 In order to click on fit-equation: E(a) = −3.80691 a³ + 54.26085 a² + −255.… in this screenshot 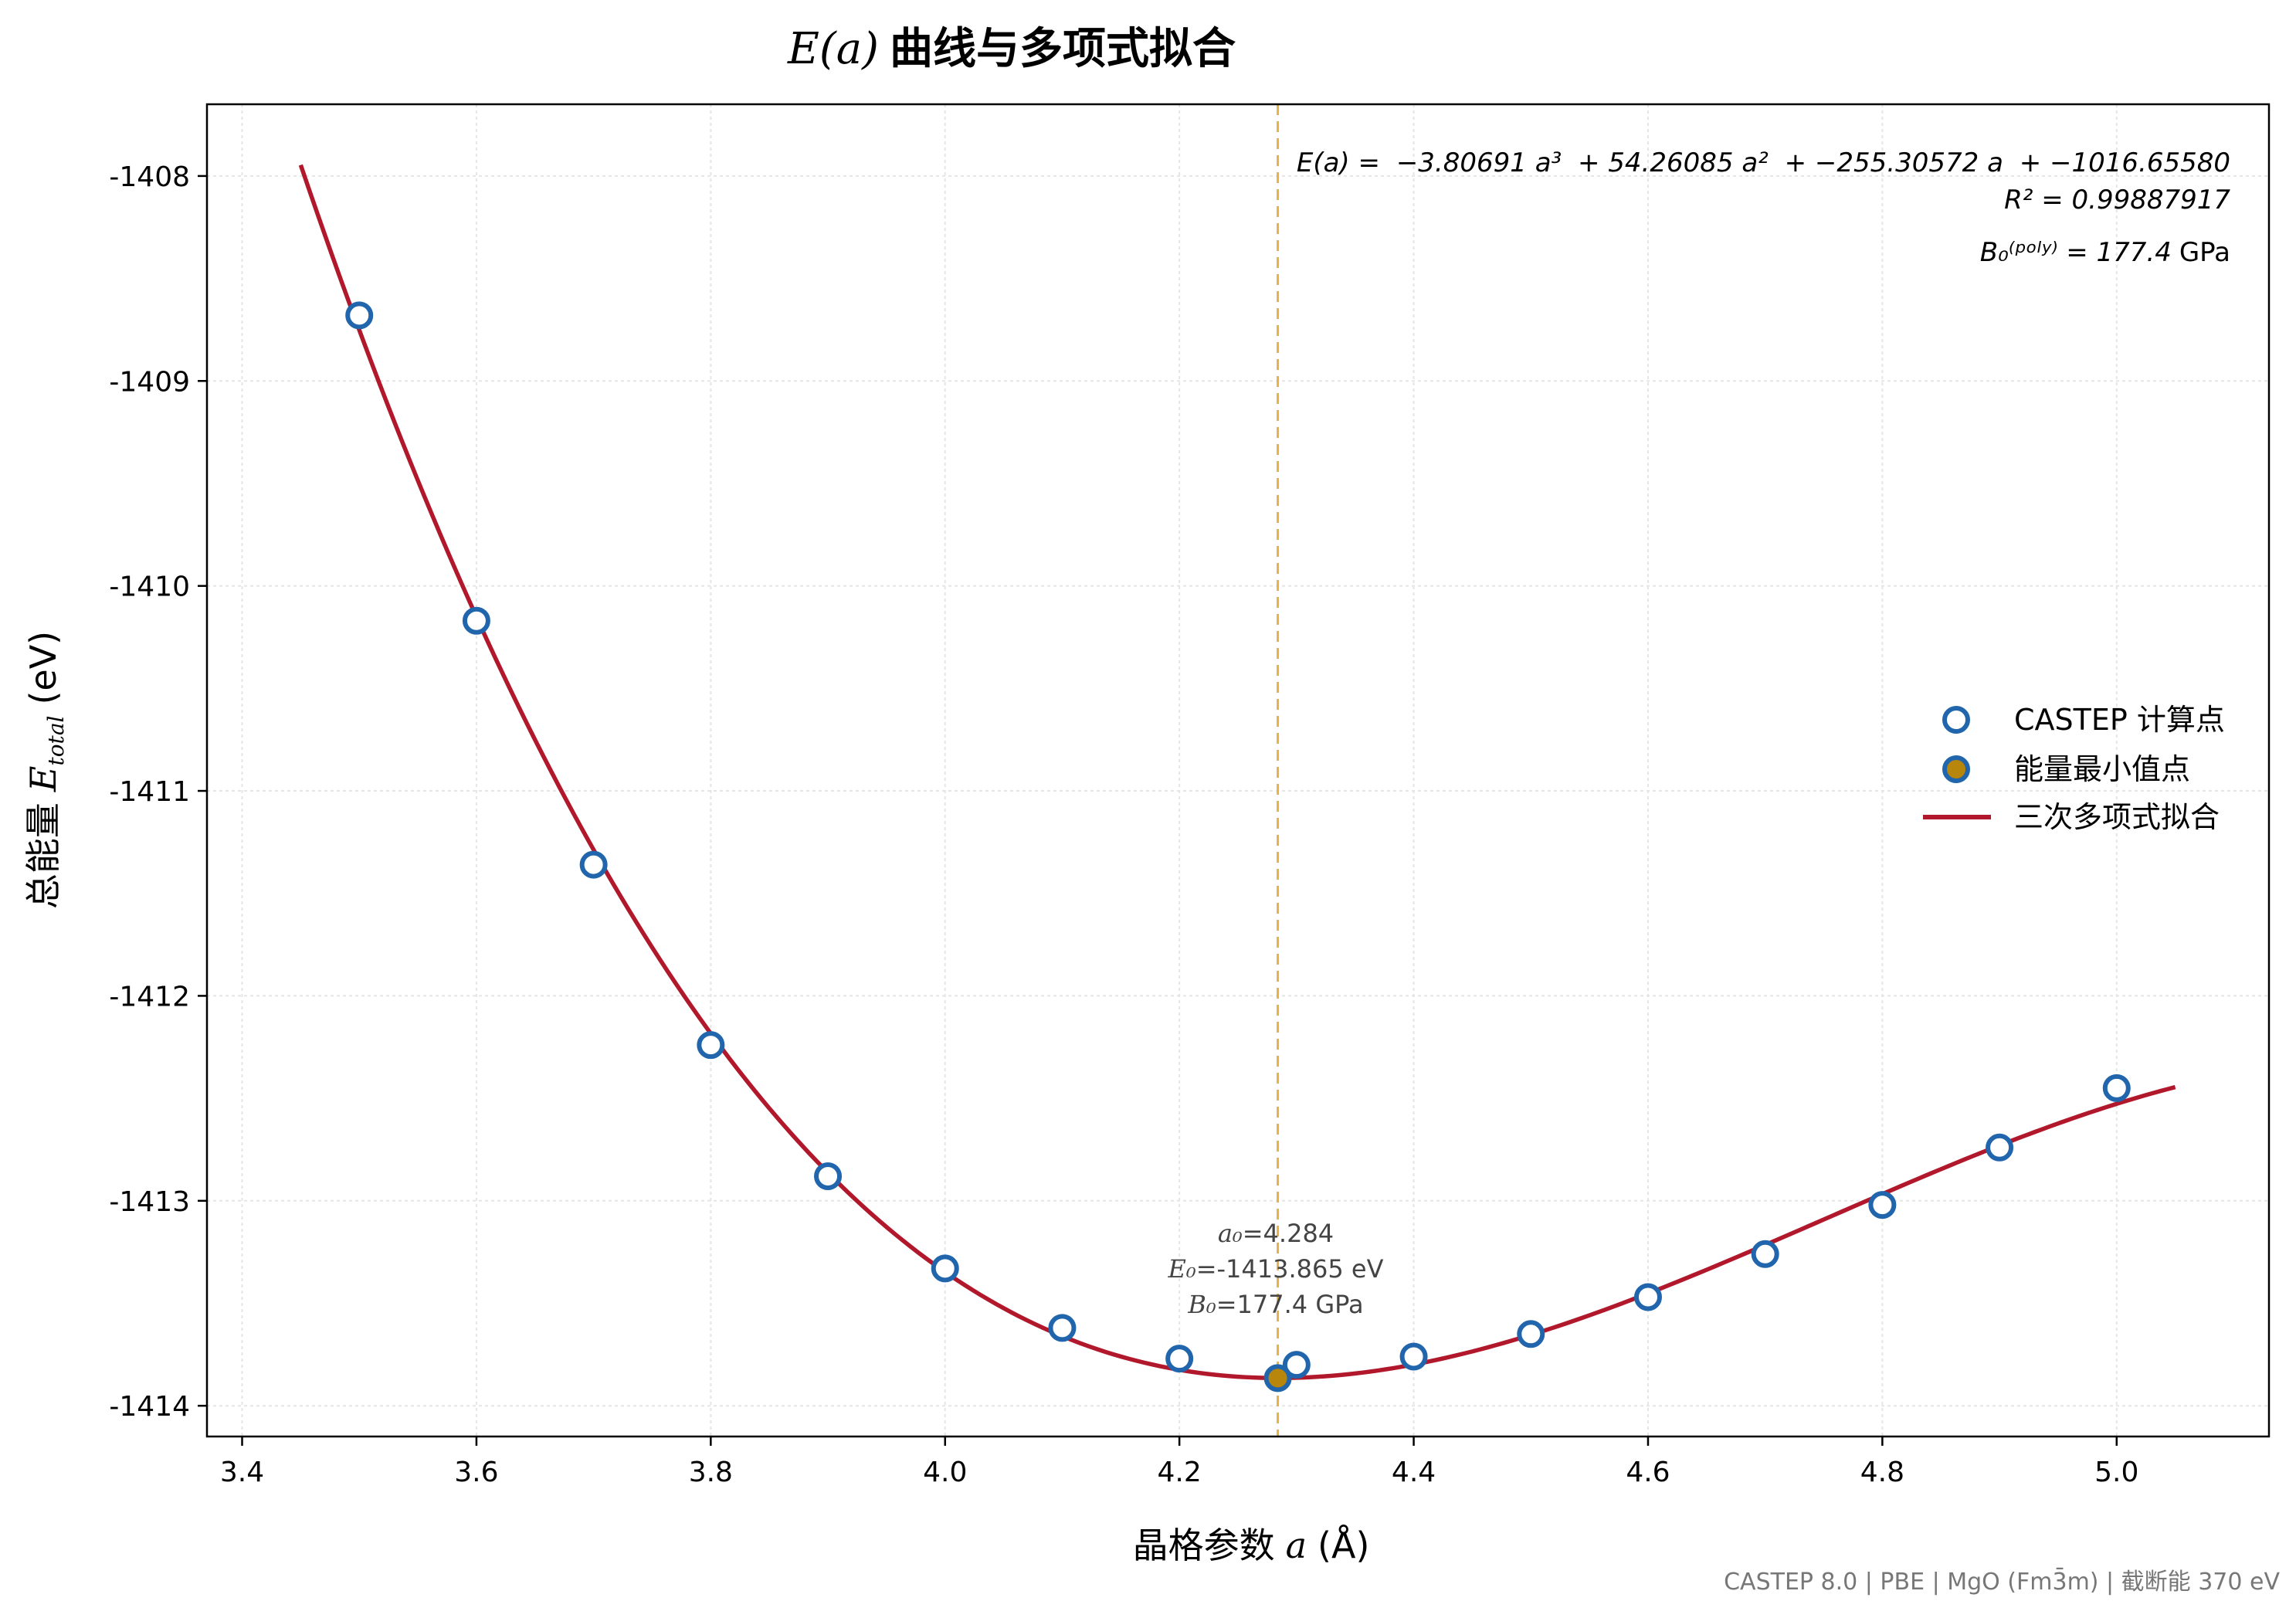, I will do `click(1764, 208)`.